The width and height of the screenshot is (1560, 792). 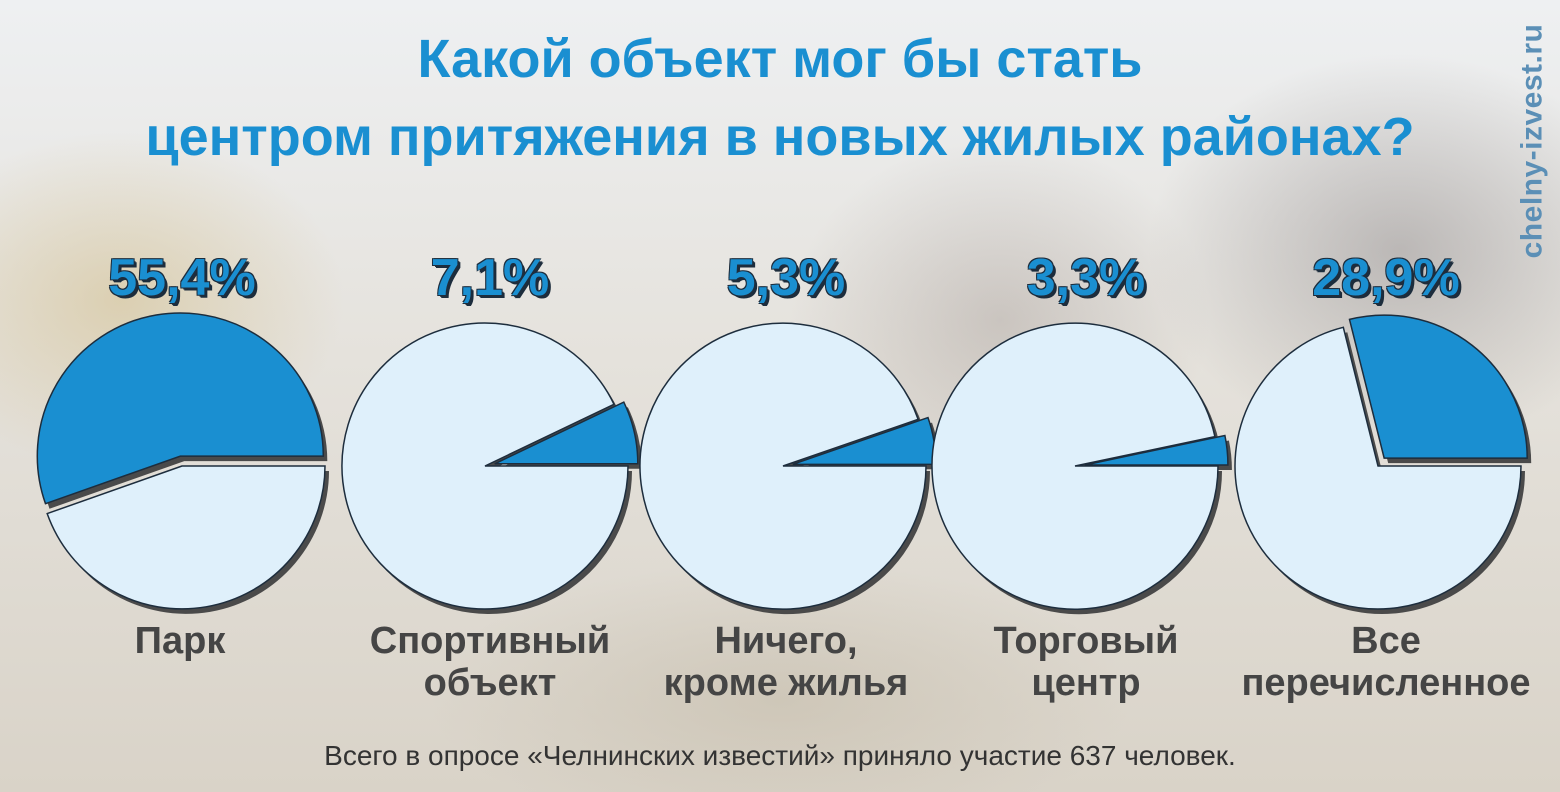 I want to click on value-label-park: 55,4%, so click(x=182, y=278).